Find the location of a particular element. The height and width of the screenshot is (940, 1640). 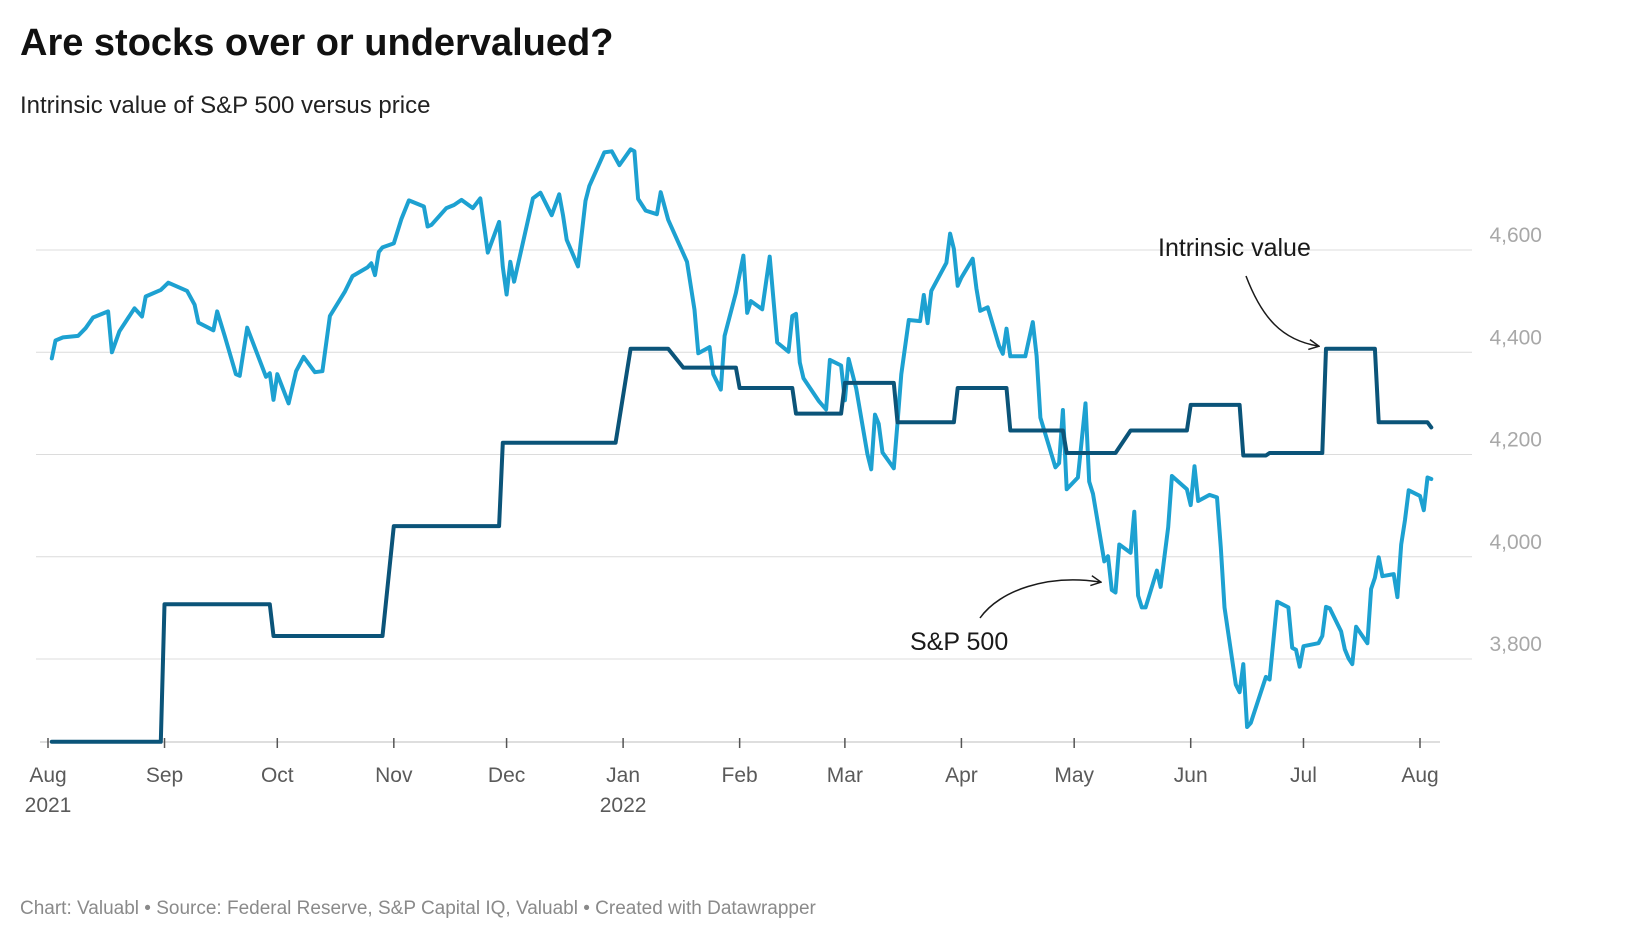

x-tick-label: May is located at coordinates (1074, 775).